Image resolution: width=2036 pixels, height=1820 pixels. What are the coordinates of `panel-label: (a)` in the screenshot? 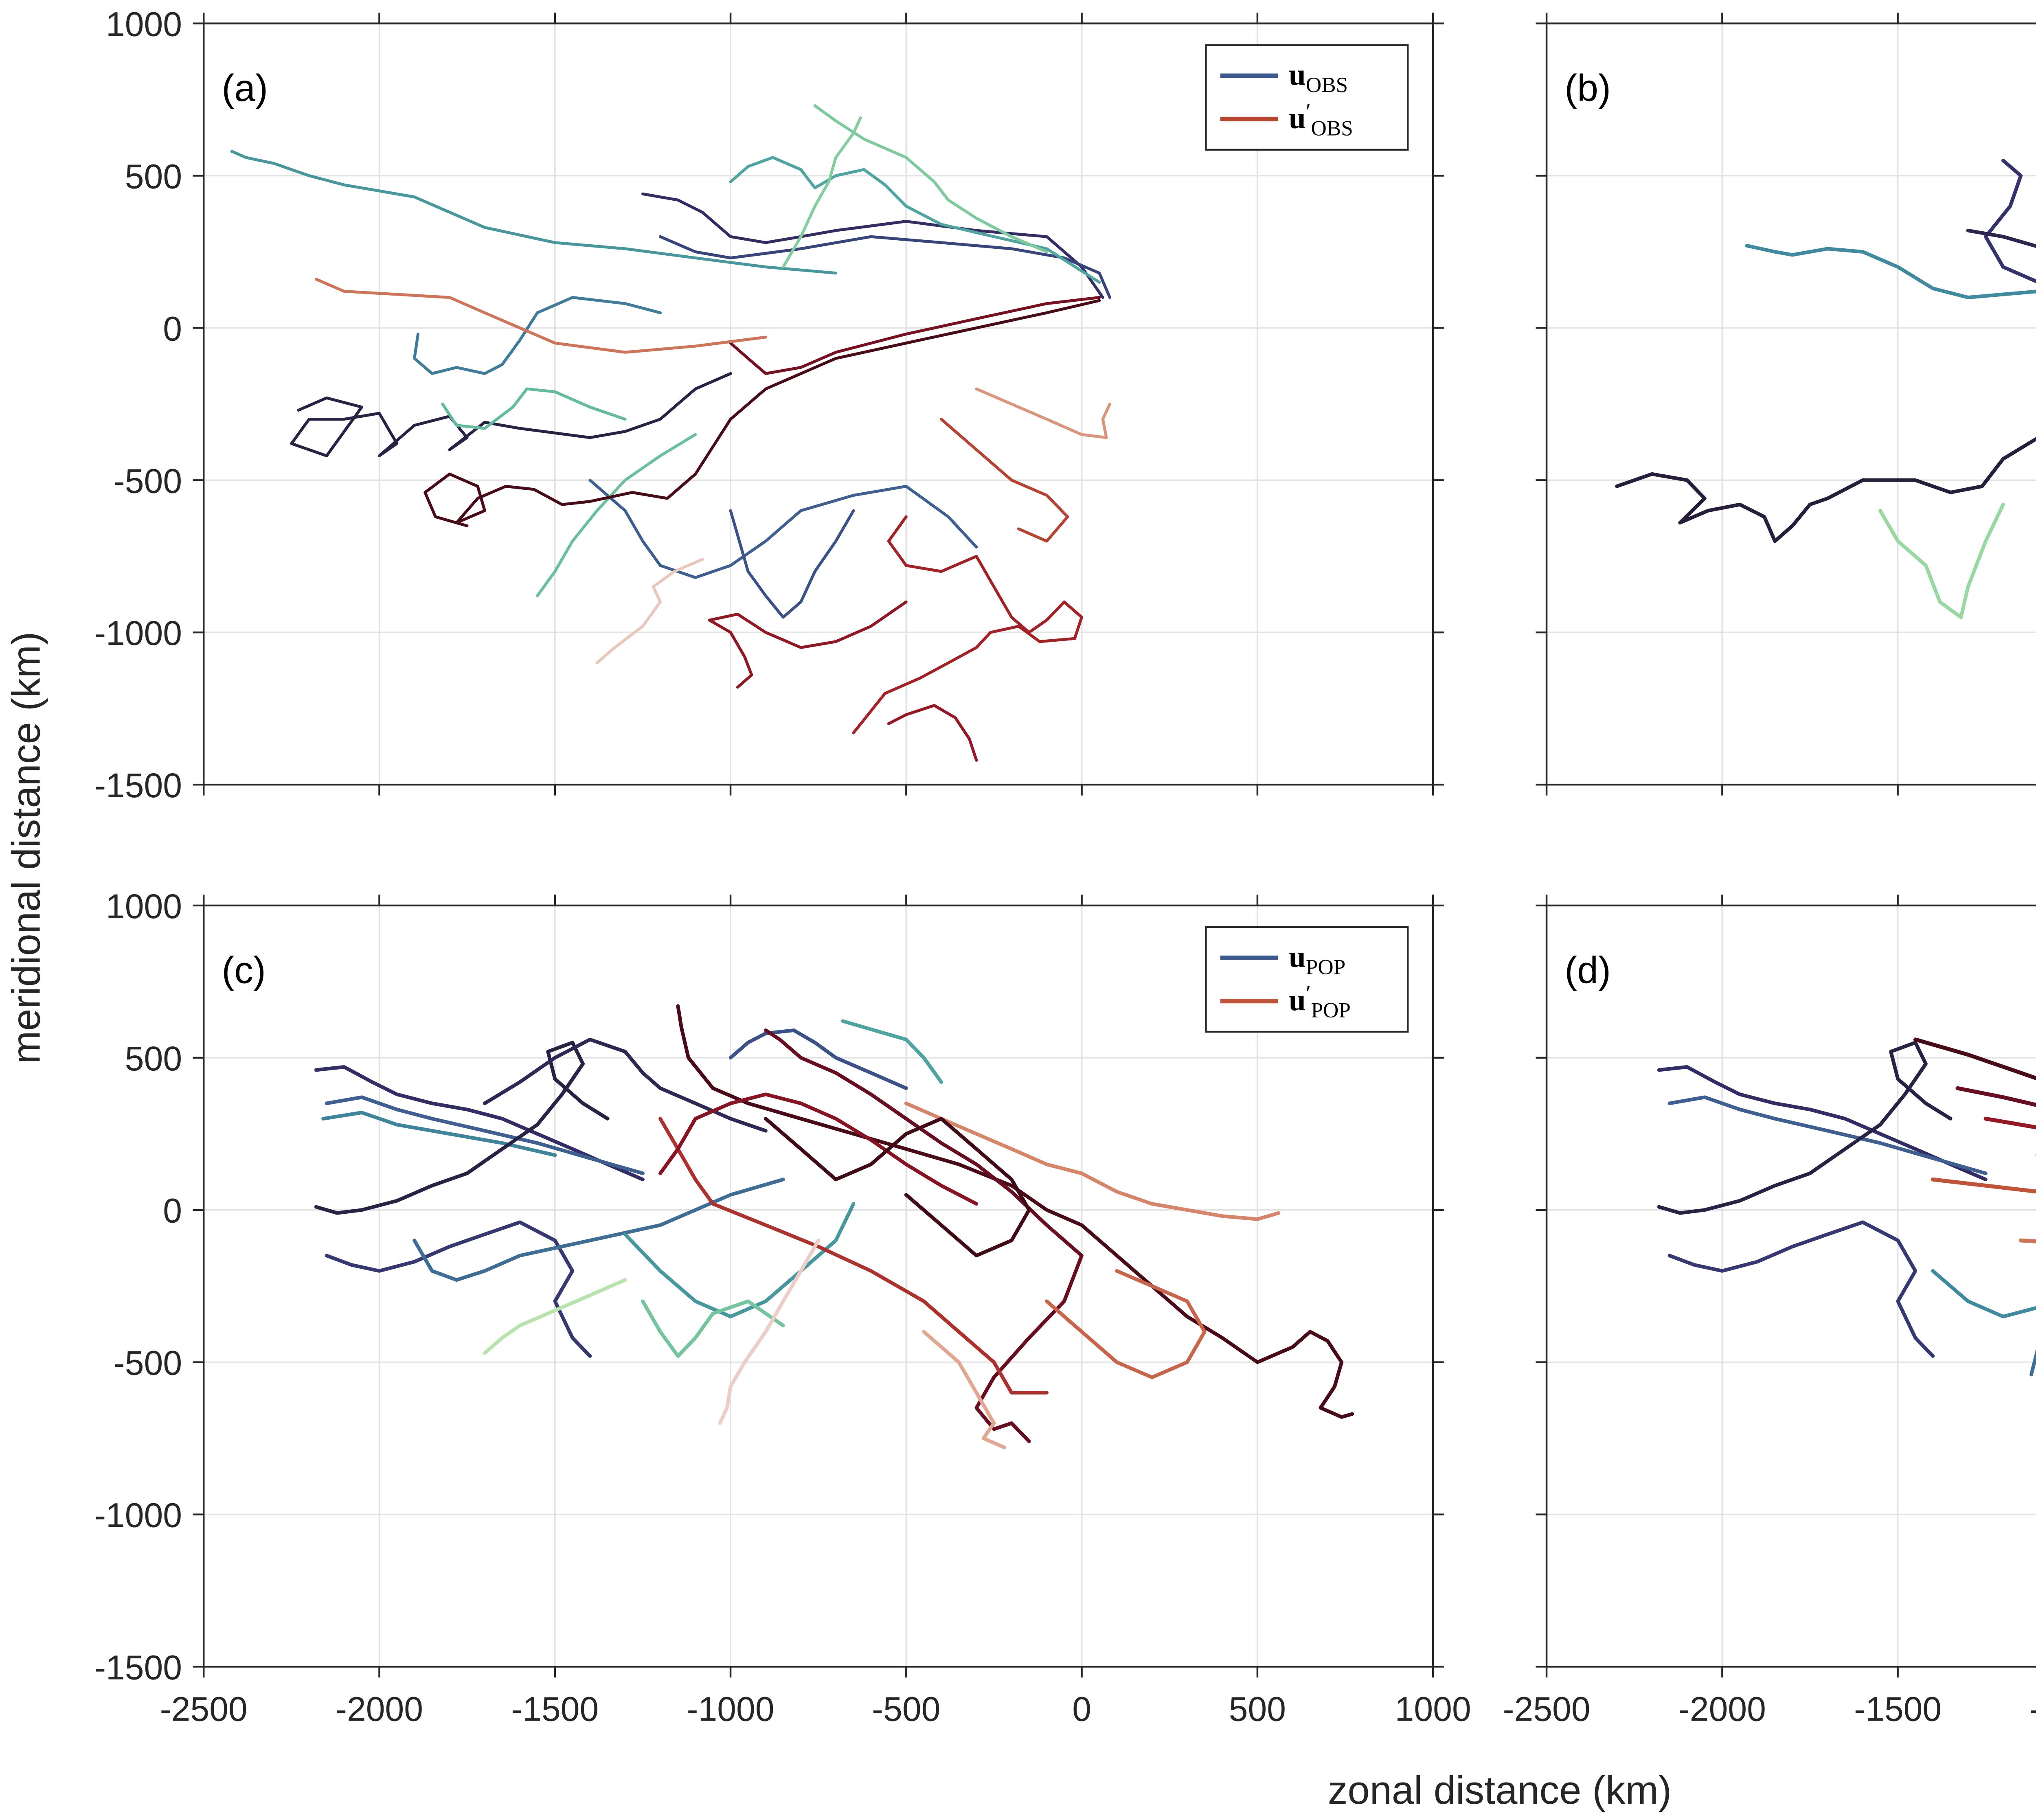 It's located at (245, 88).